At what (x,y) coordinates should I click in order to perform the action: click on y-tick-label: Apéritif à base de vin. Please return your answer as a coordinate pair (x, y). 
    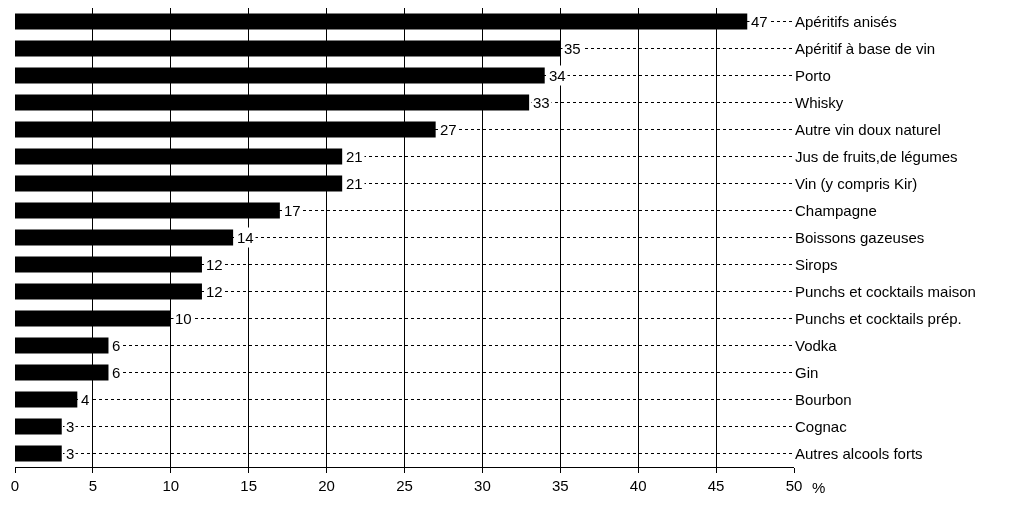
    Looking at the image, I should click on (865, 48).